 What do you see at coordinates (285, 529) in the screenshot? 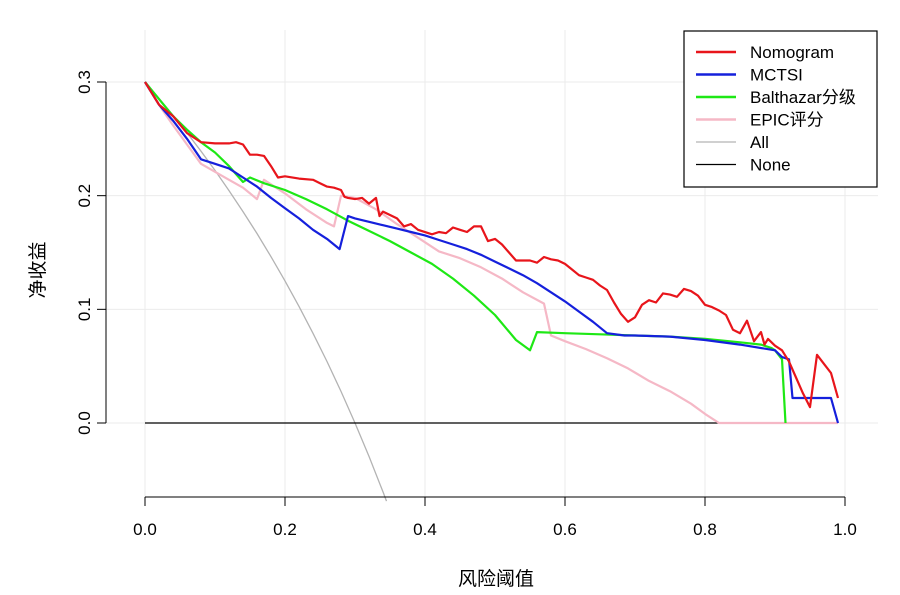
I see `x-tick-label: 0.2` at bounding box center [285, 529].